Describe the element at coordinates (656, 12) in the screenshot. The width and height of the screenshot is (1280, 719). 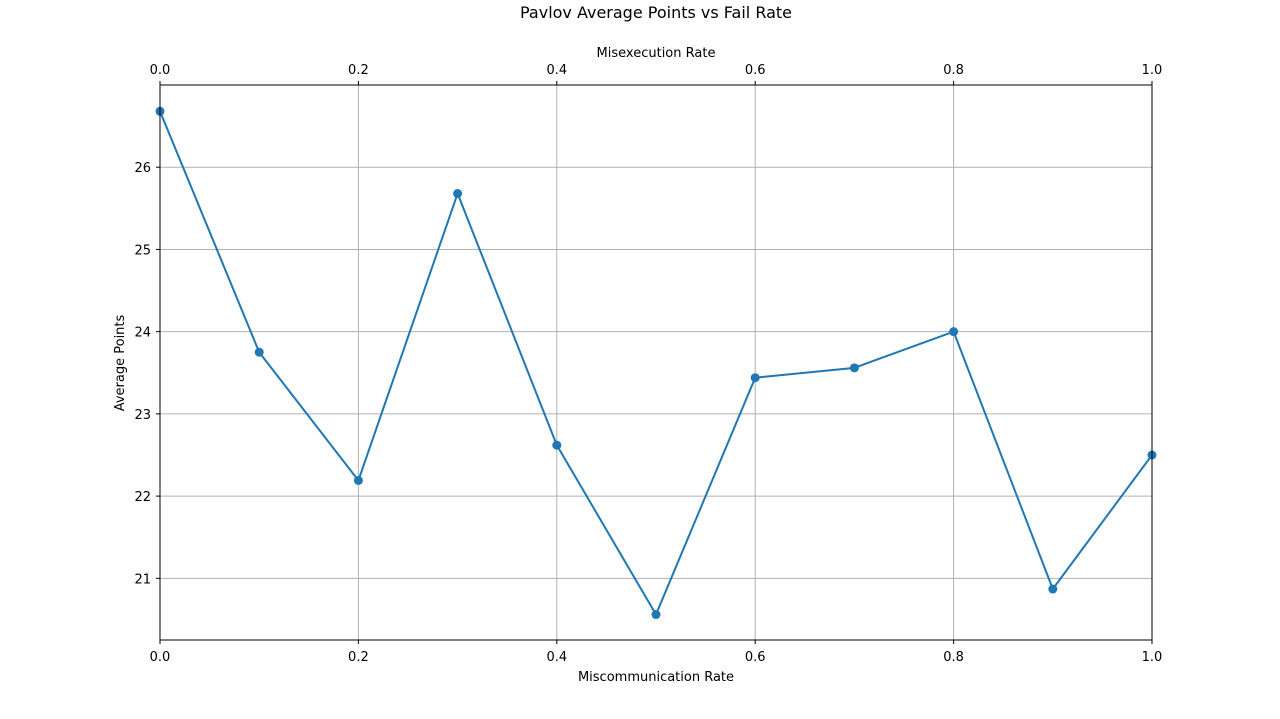
I see `chart-title: Pavlov Average Points vs Fail Rate` at that location.